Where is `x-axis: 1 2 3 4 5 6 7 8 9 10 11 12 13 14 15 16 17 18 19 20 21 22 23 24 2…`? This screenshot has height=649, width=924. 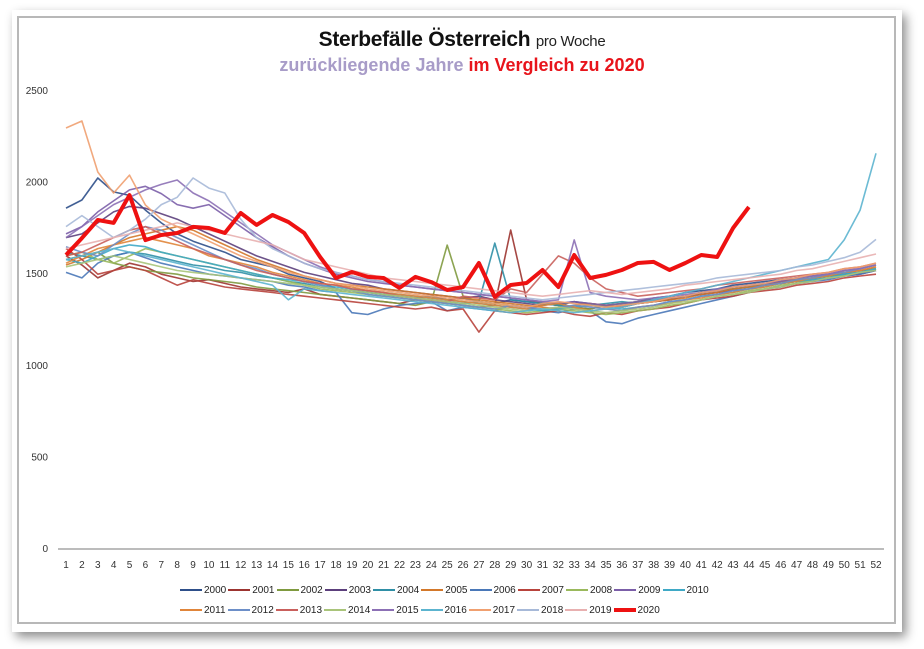
x-axis: 1 2 3 4 5 6 7 8 9 10 11 12 13 14 15 16 17 18 19 20 21 22 23 24 2… is located at coordinates (472, 565).